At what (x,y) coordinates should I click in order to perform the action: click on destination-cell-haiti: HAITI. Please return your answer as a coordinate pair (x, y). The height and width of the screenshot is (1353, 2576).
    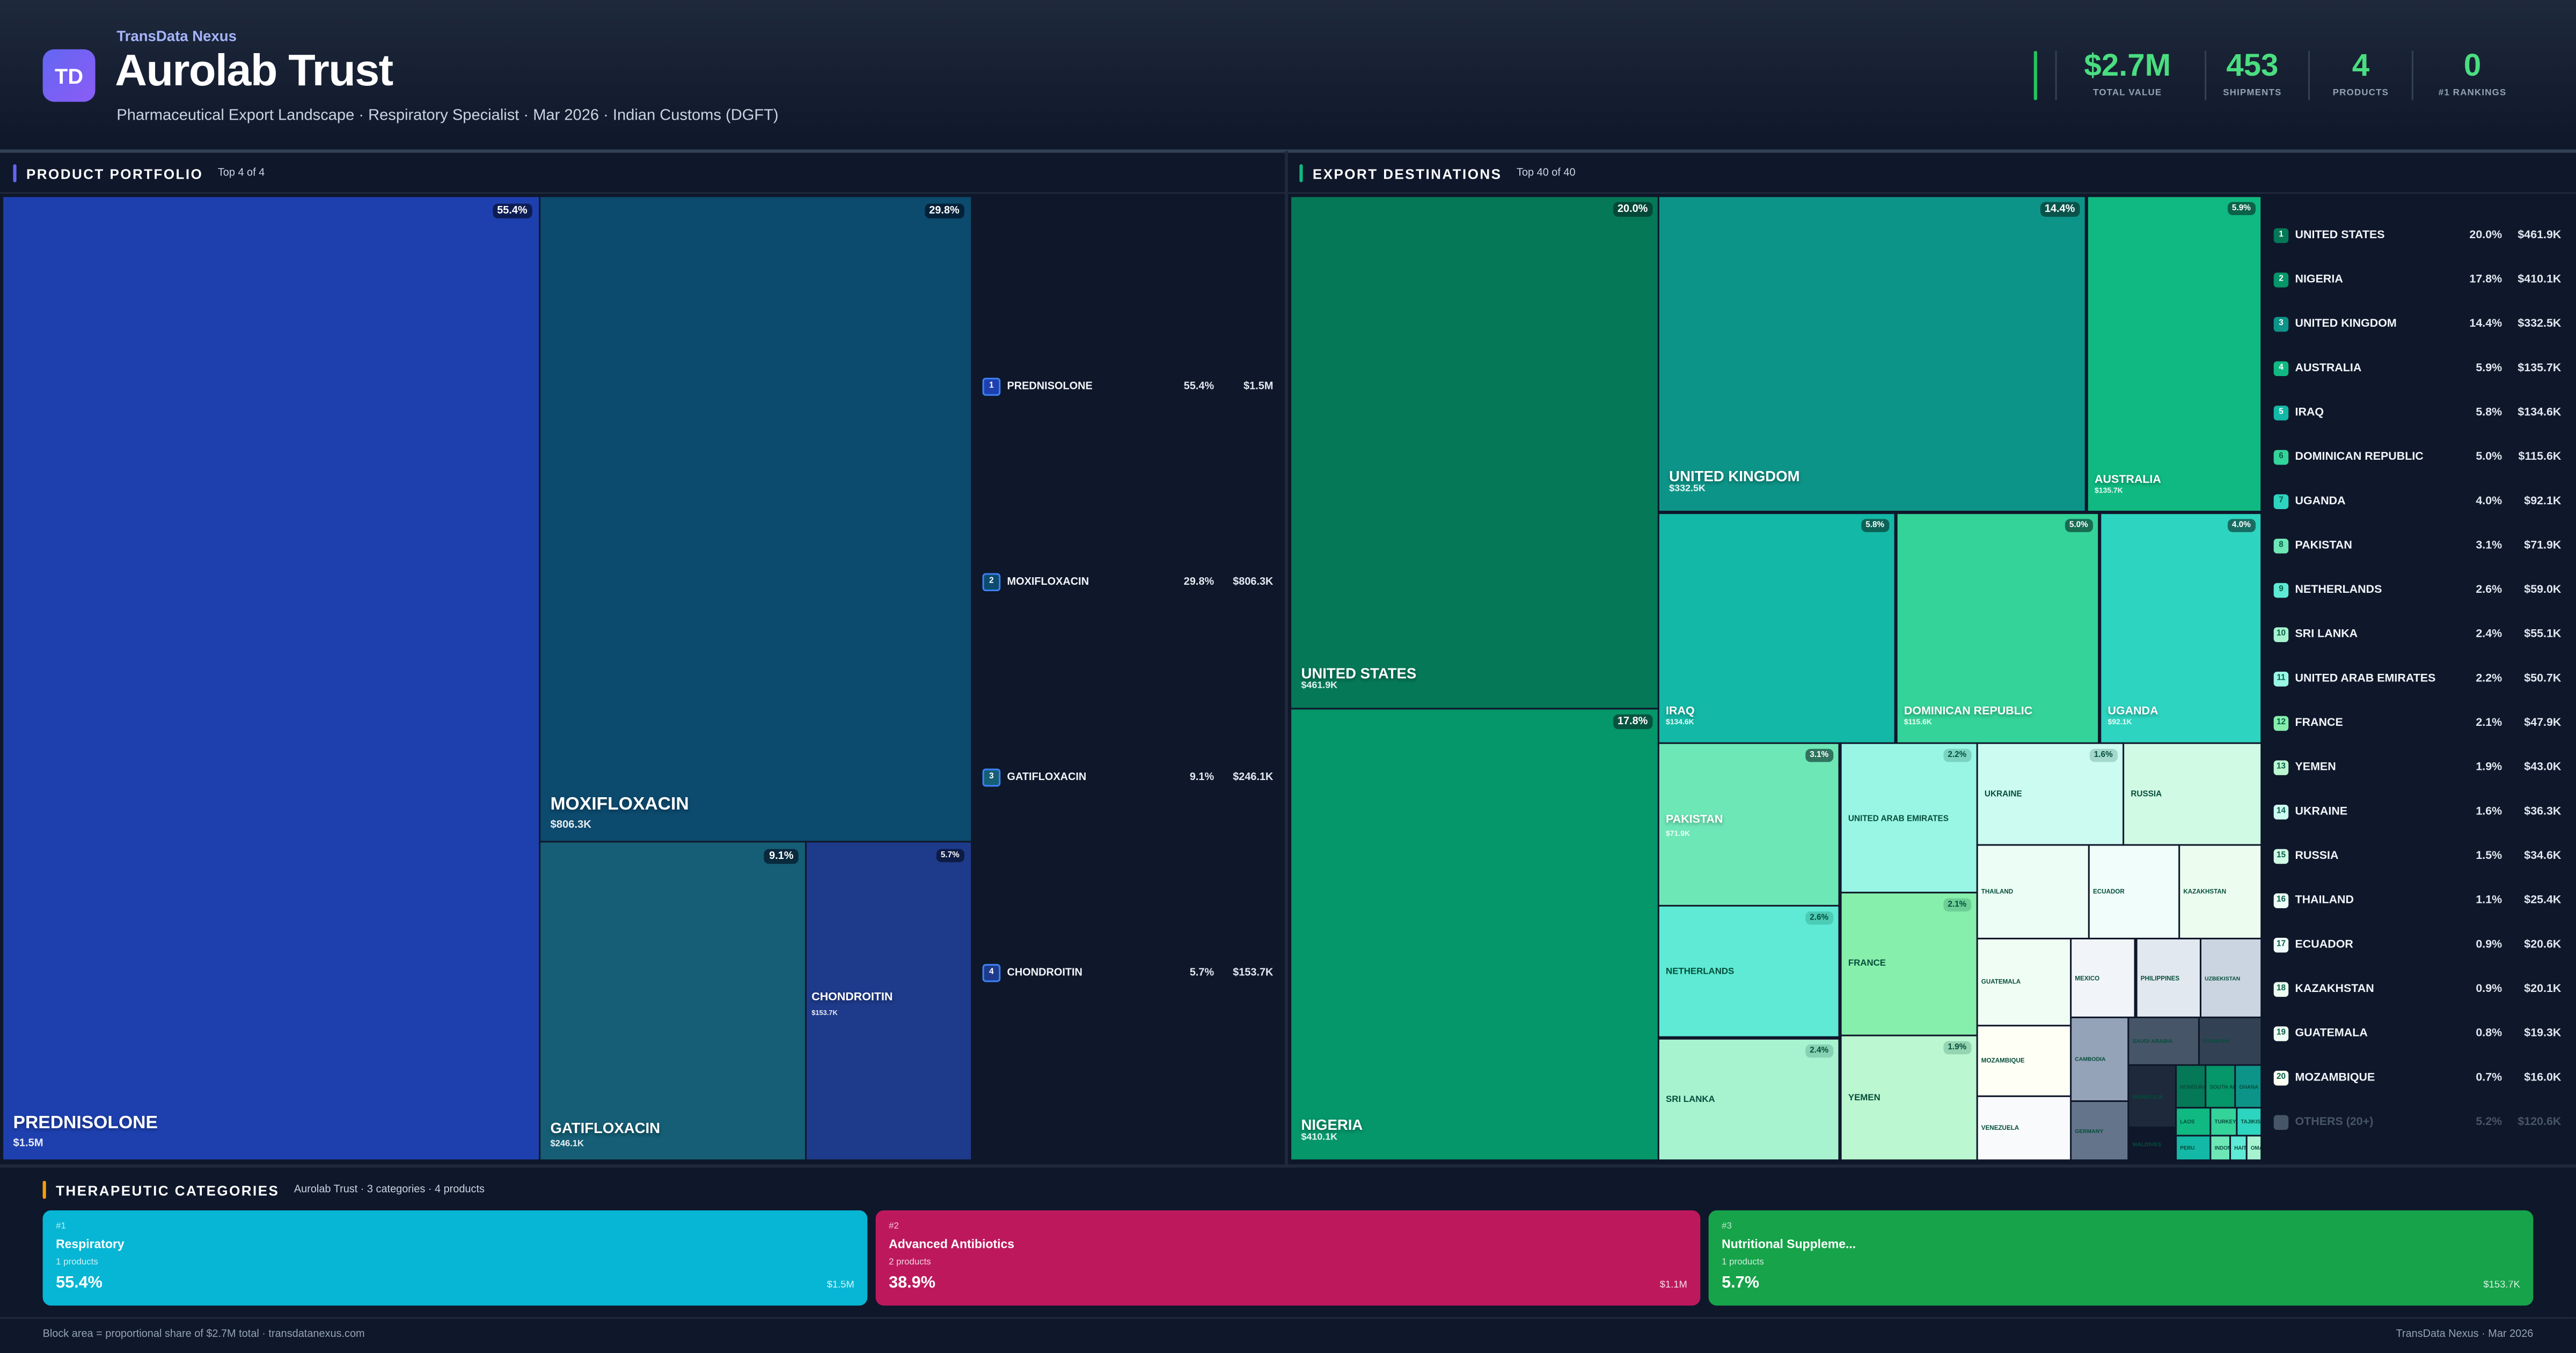
    Looking at the image, I should click on (2238, 1148).